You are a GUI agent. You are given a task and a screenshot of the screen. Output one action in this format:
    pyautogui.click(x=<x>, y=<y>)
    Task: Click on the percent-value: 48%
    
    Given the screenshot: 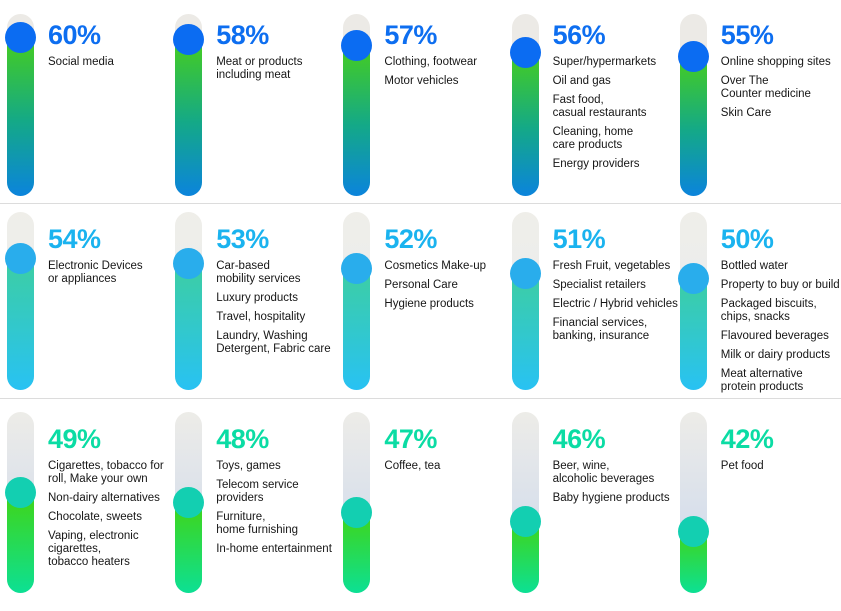 What is the action you would take?
    pyautogui.click(x=242, y=439)
    